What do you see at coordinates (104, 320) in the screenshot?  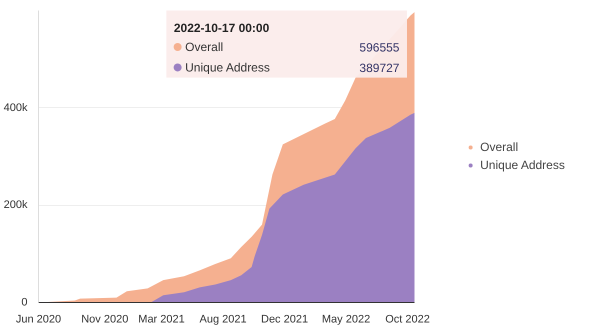 I see `x-tick-label: Nov 2020` at bounding box center [104, 320].